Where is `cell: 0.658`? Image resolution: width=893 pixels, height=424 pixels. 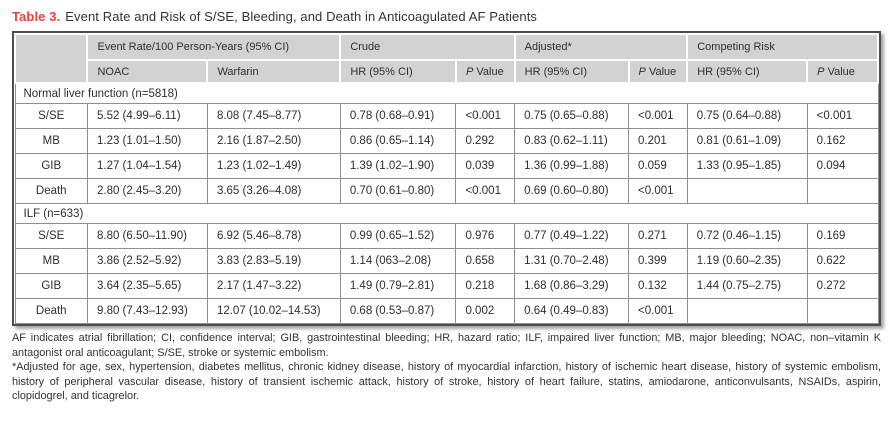 cell: 0.658 is located at coordinates (485, 261).